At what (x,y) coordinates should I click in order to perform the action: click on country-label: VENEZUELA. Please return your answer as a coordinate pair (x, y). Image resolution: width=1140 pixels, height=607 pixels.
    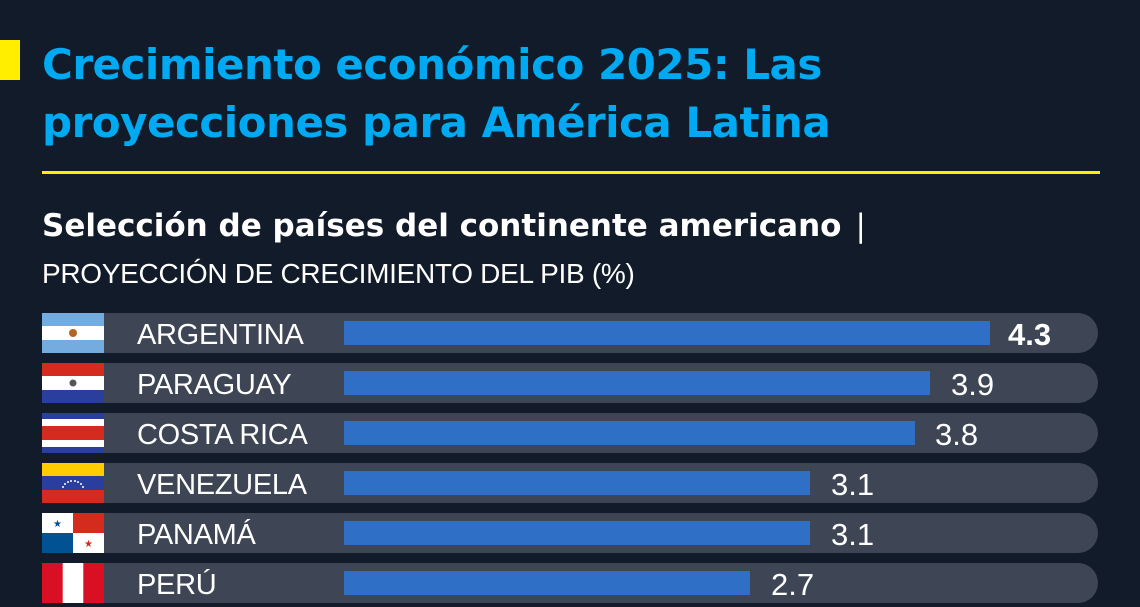
    Looking at the image, I should click on (222, 485).